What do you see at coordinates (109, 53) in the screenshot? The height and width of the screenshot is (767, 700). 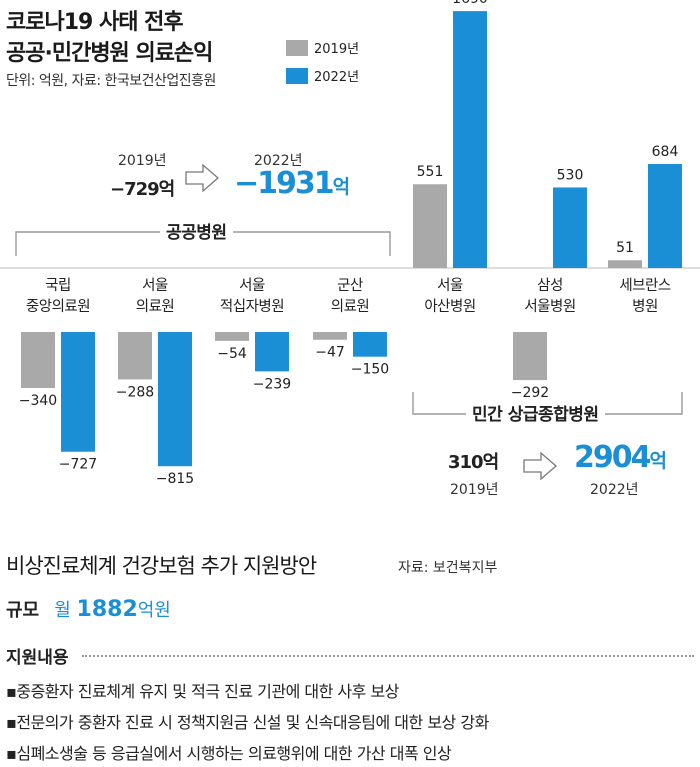 I see `chart-title-line2: 공공·민간병원 의료손익` at bounding box center [109, 53].